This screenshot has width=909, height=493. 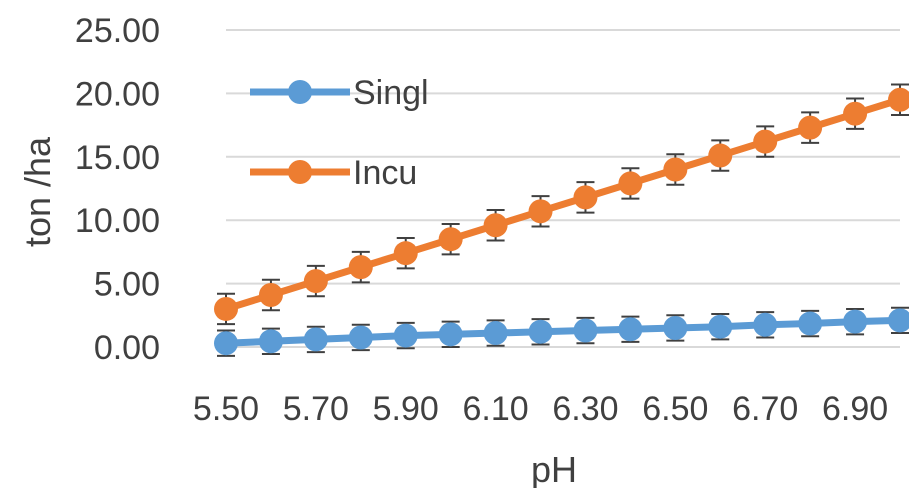 What do you see at coordinates (540, 409) in the screenshot?
I see `x-axis-ticks: 5.50 5.70 5.90 6.10 6.30 6.50 6.70 6.90` at bounding box center [540, 409].